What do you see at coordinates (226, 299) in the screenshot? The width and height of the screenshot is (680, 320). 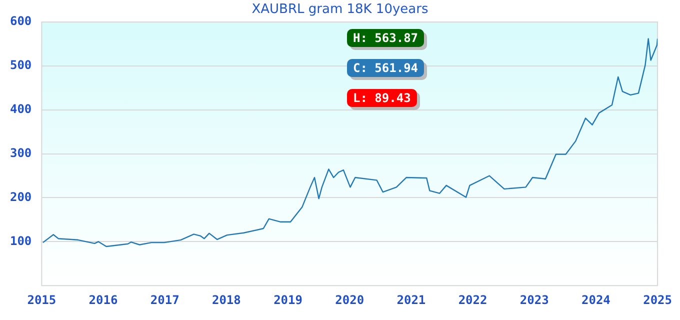 I see `x-tick-label: 2018` at bounding box center [226, 299].